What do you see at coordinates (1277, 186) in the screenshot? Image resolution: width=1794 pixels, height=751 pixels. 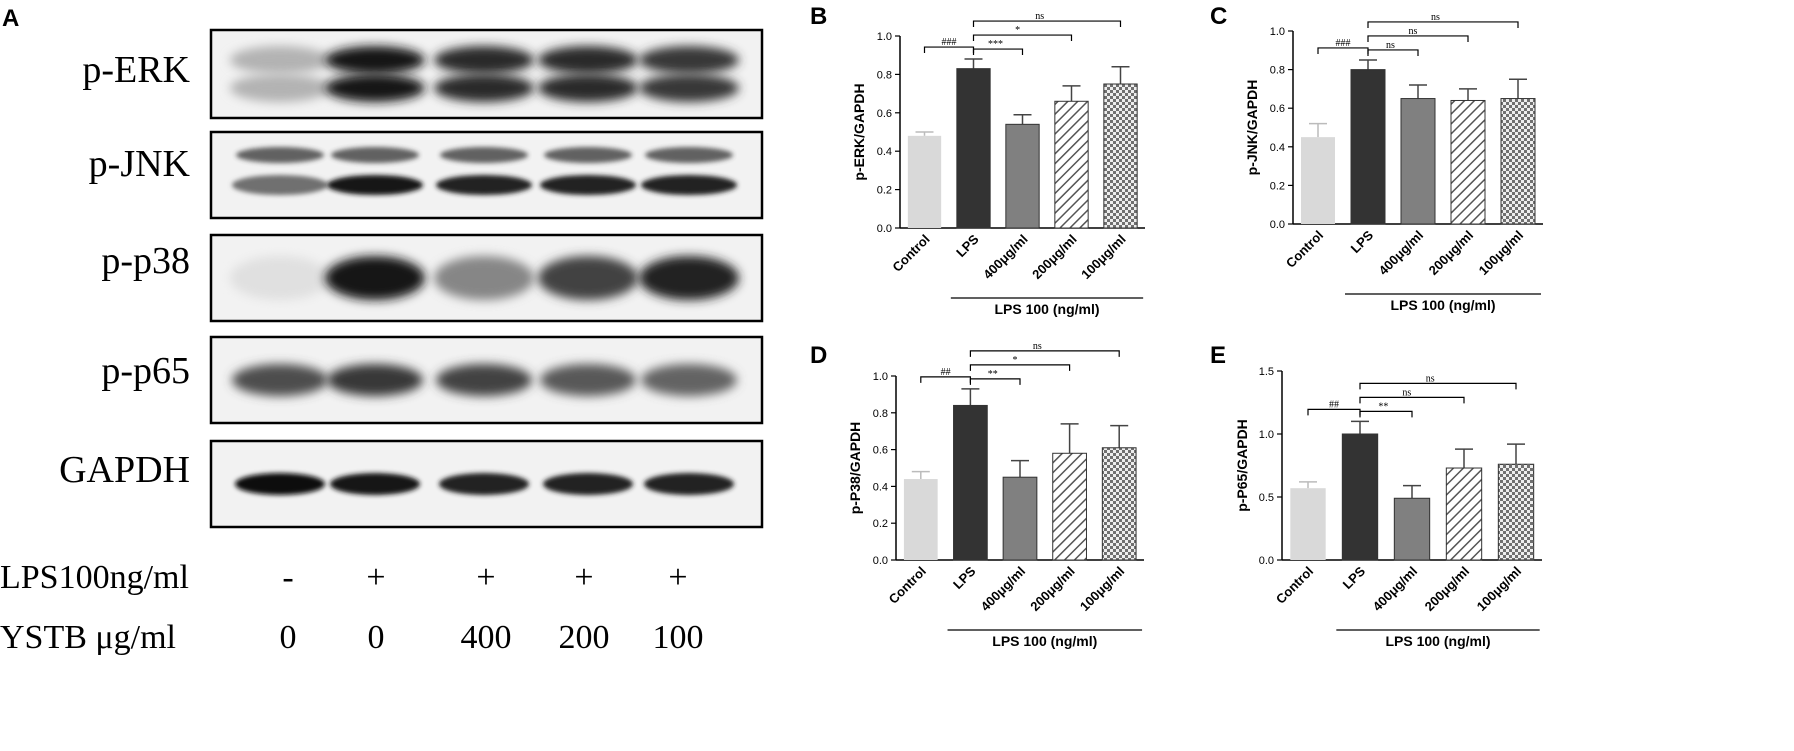 I see `y-tick-label: 0.2` at bounding box center [1277, 186].